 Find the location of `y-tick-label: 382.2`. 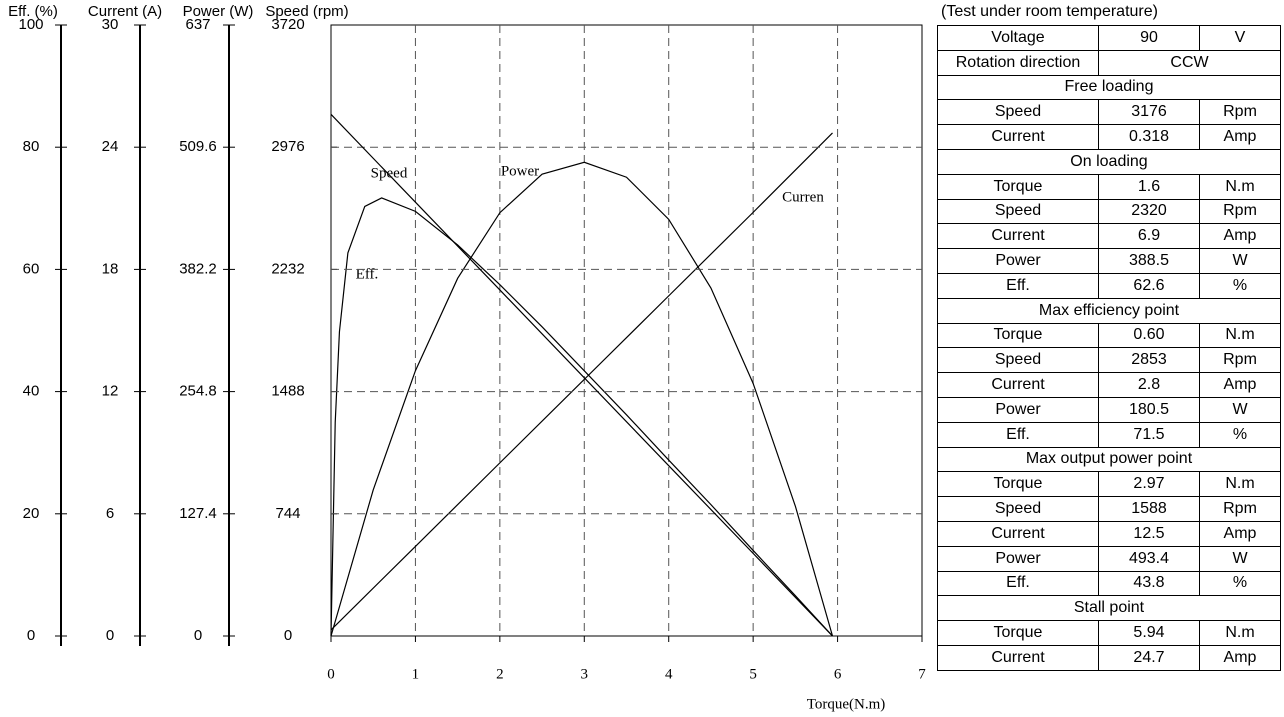

y-tick-label: 382.2 is located at coordinates (198, 268).